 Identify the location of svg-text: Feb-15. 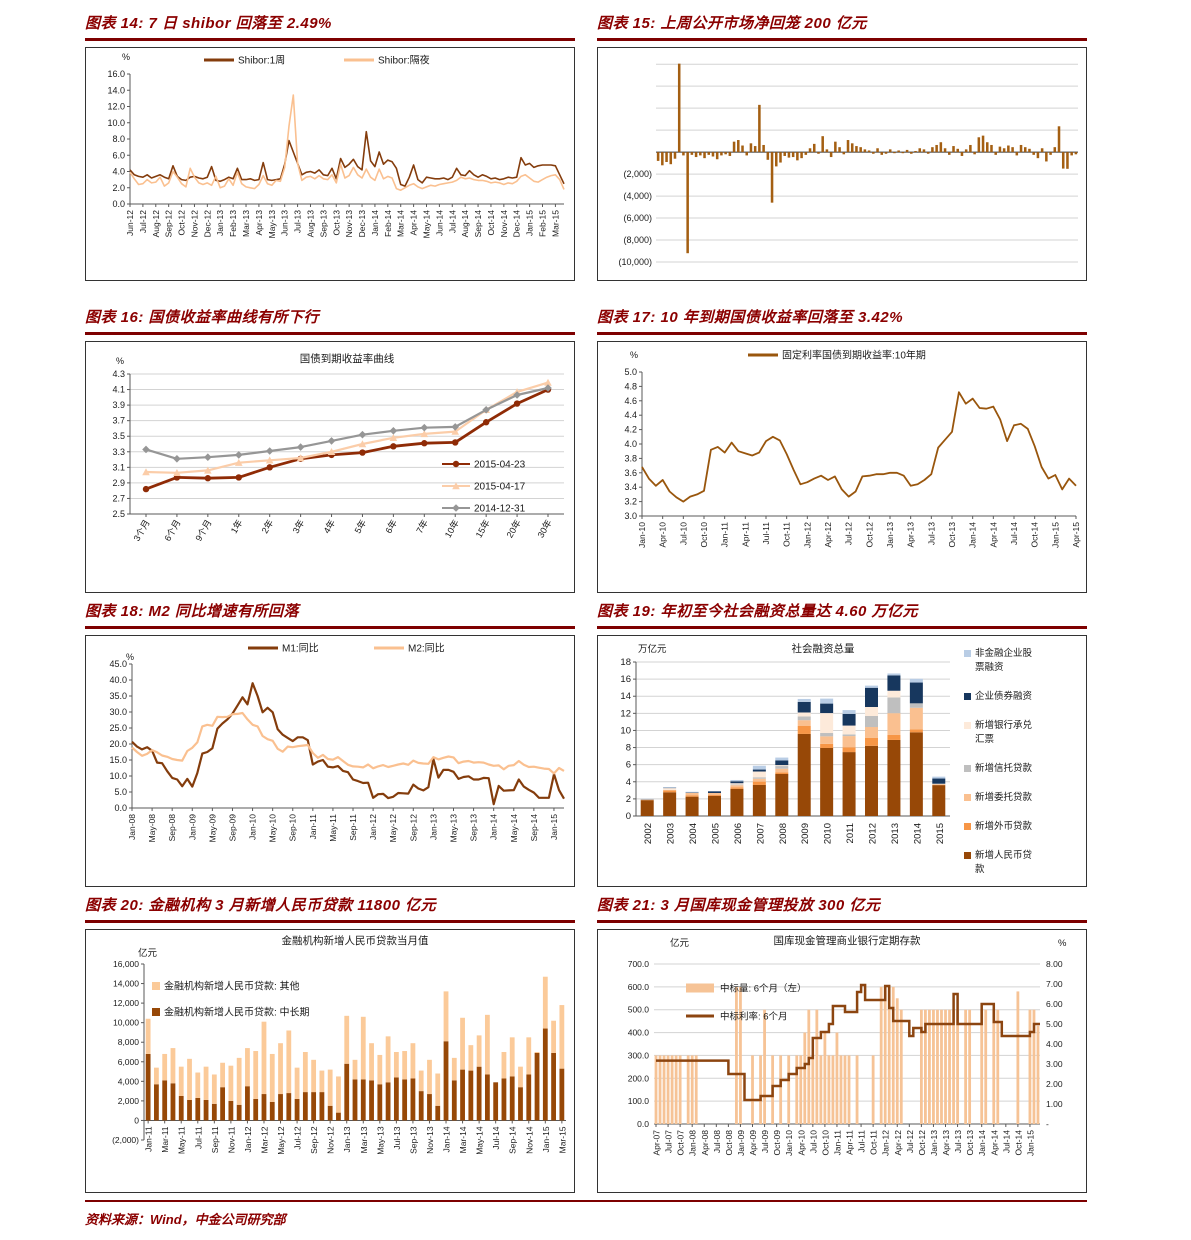
(543, 223).